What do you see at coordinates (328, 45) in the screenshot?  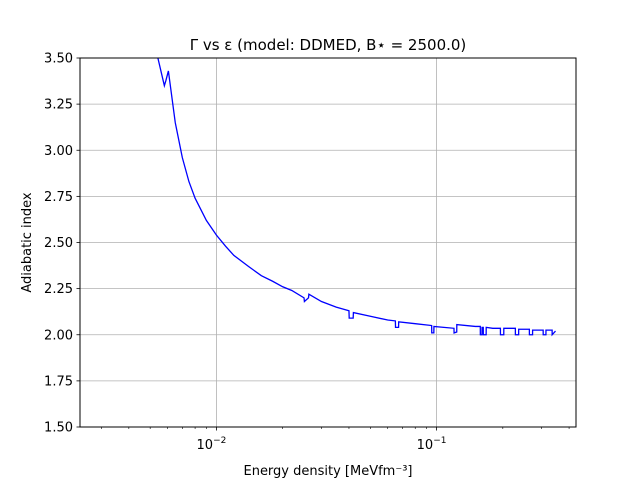 I see `chart-title: Γ vs ε (model: DDMED, B⋆ = 2500.0)` at bounding box center [328, 45].